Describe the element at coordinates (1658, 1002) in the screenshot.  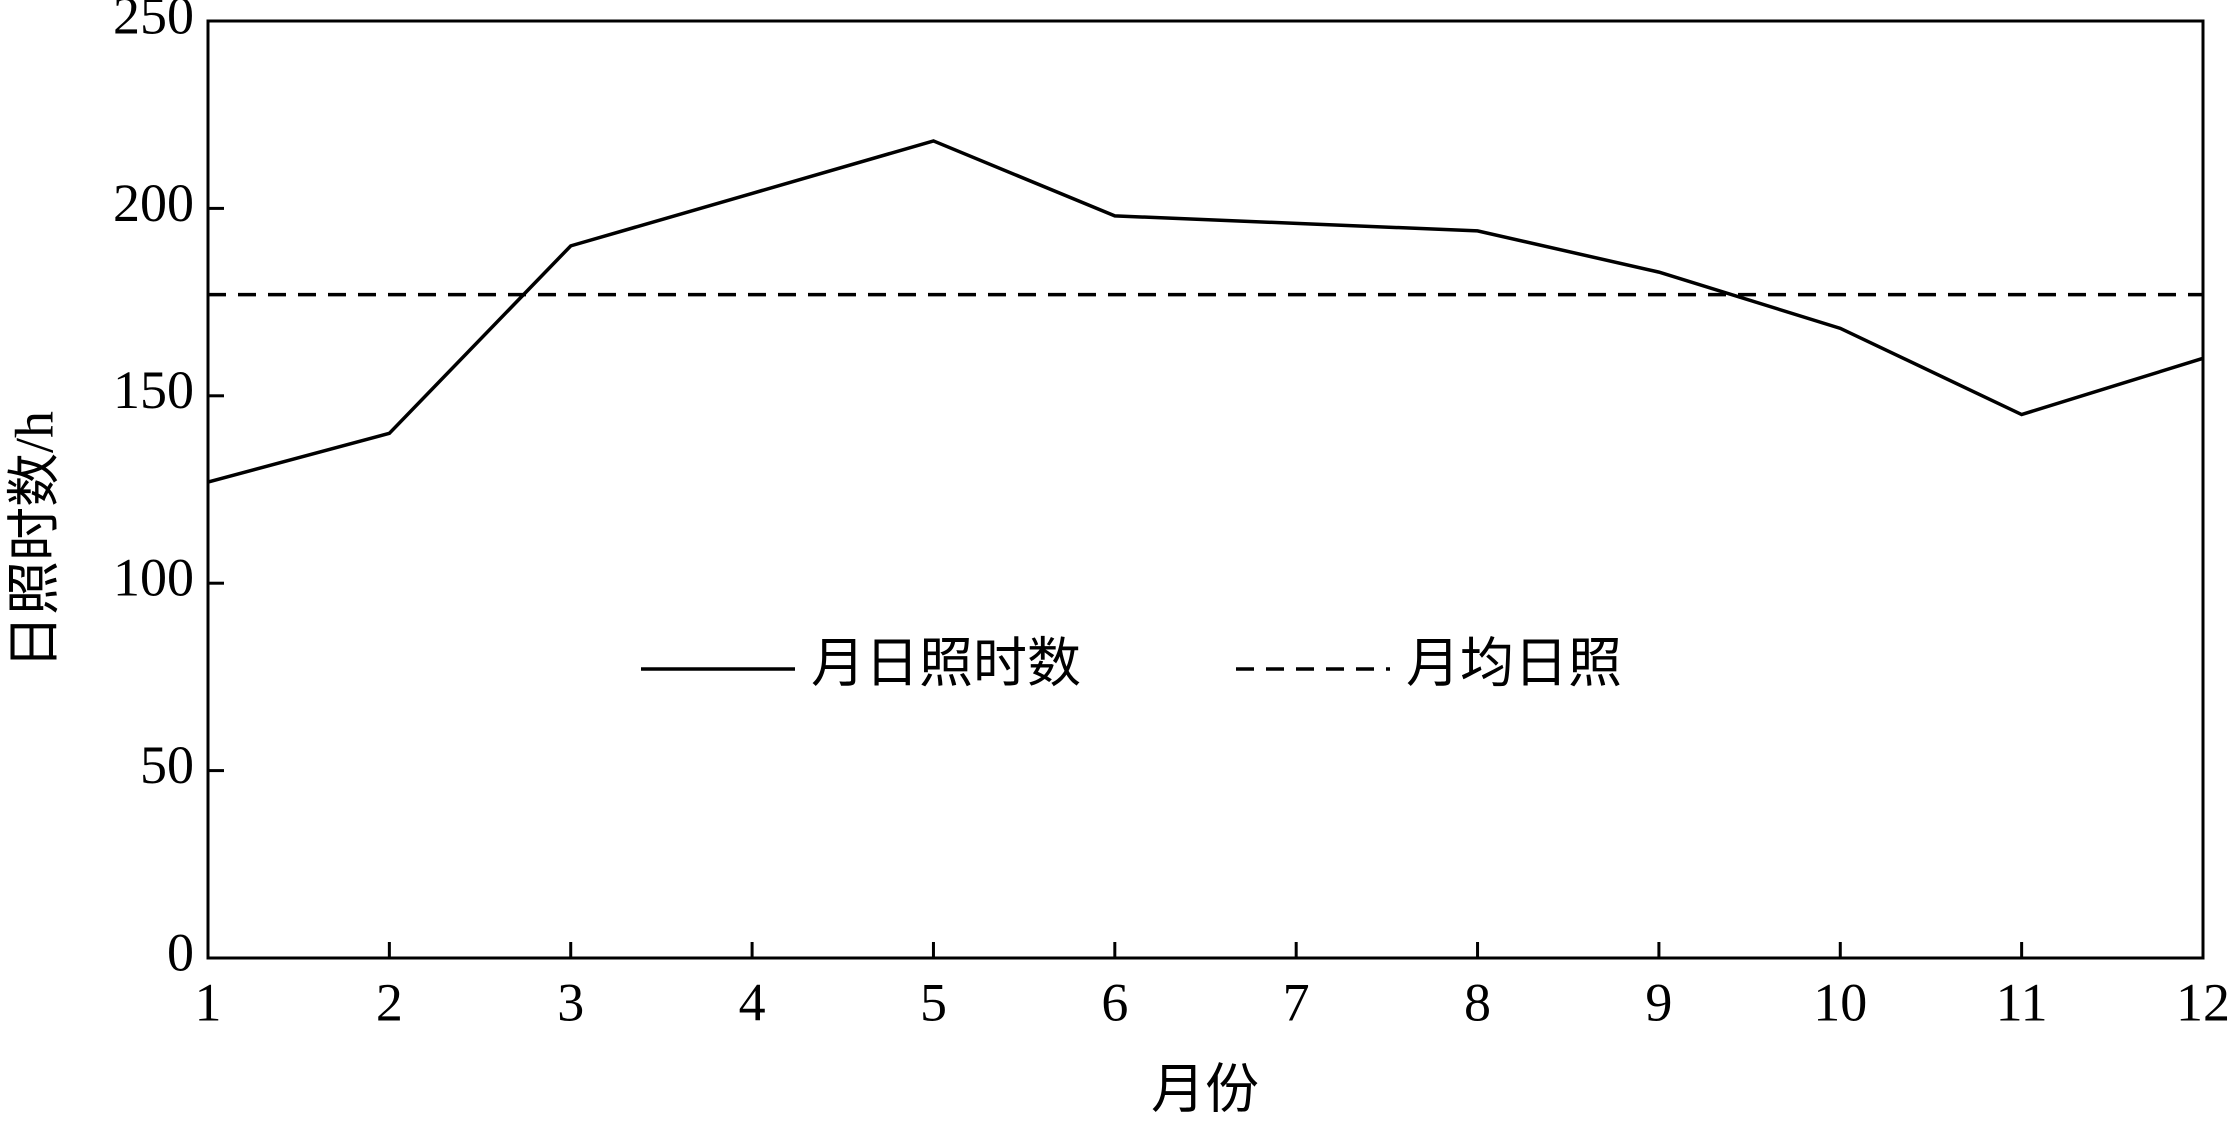
I see `x-tick-label: 9` at that location.